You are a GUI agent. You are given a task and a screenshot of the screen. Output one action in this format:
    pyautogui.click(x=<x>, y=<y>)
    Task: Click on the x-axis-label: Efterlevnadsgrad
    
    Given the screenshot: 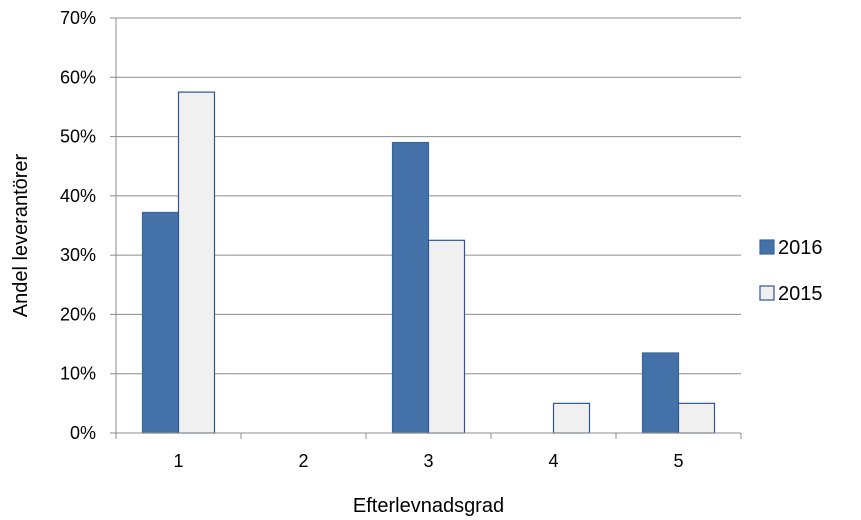 What is the action you would take?
    pyautogui.click(x=428, y=506)
    